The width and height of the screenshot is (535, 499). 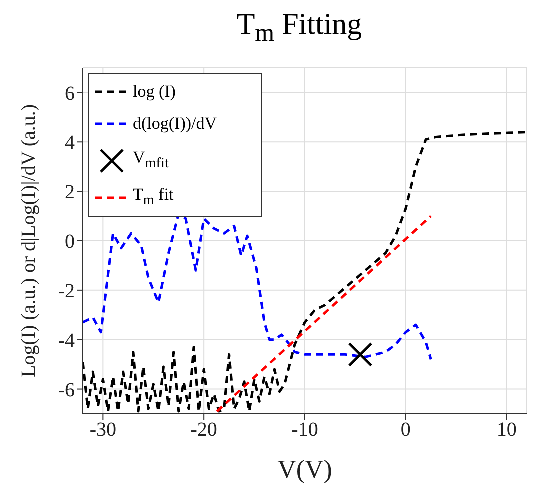 What do you see at coordinates (305, 430) in the screenshot?
I see `x-tick-label: -10` at bounding box center [305, 430].